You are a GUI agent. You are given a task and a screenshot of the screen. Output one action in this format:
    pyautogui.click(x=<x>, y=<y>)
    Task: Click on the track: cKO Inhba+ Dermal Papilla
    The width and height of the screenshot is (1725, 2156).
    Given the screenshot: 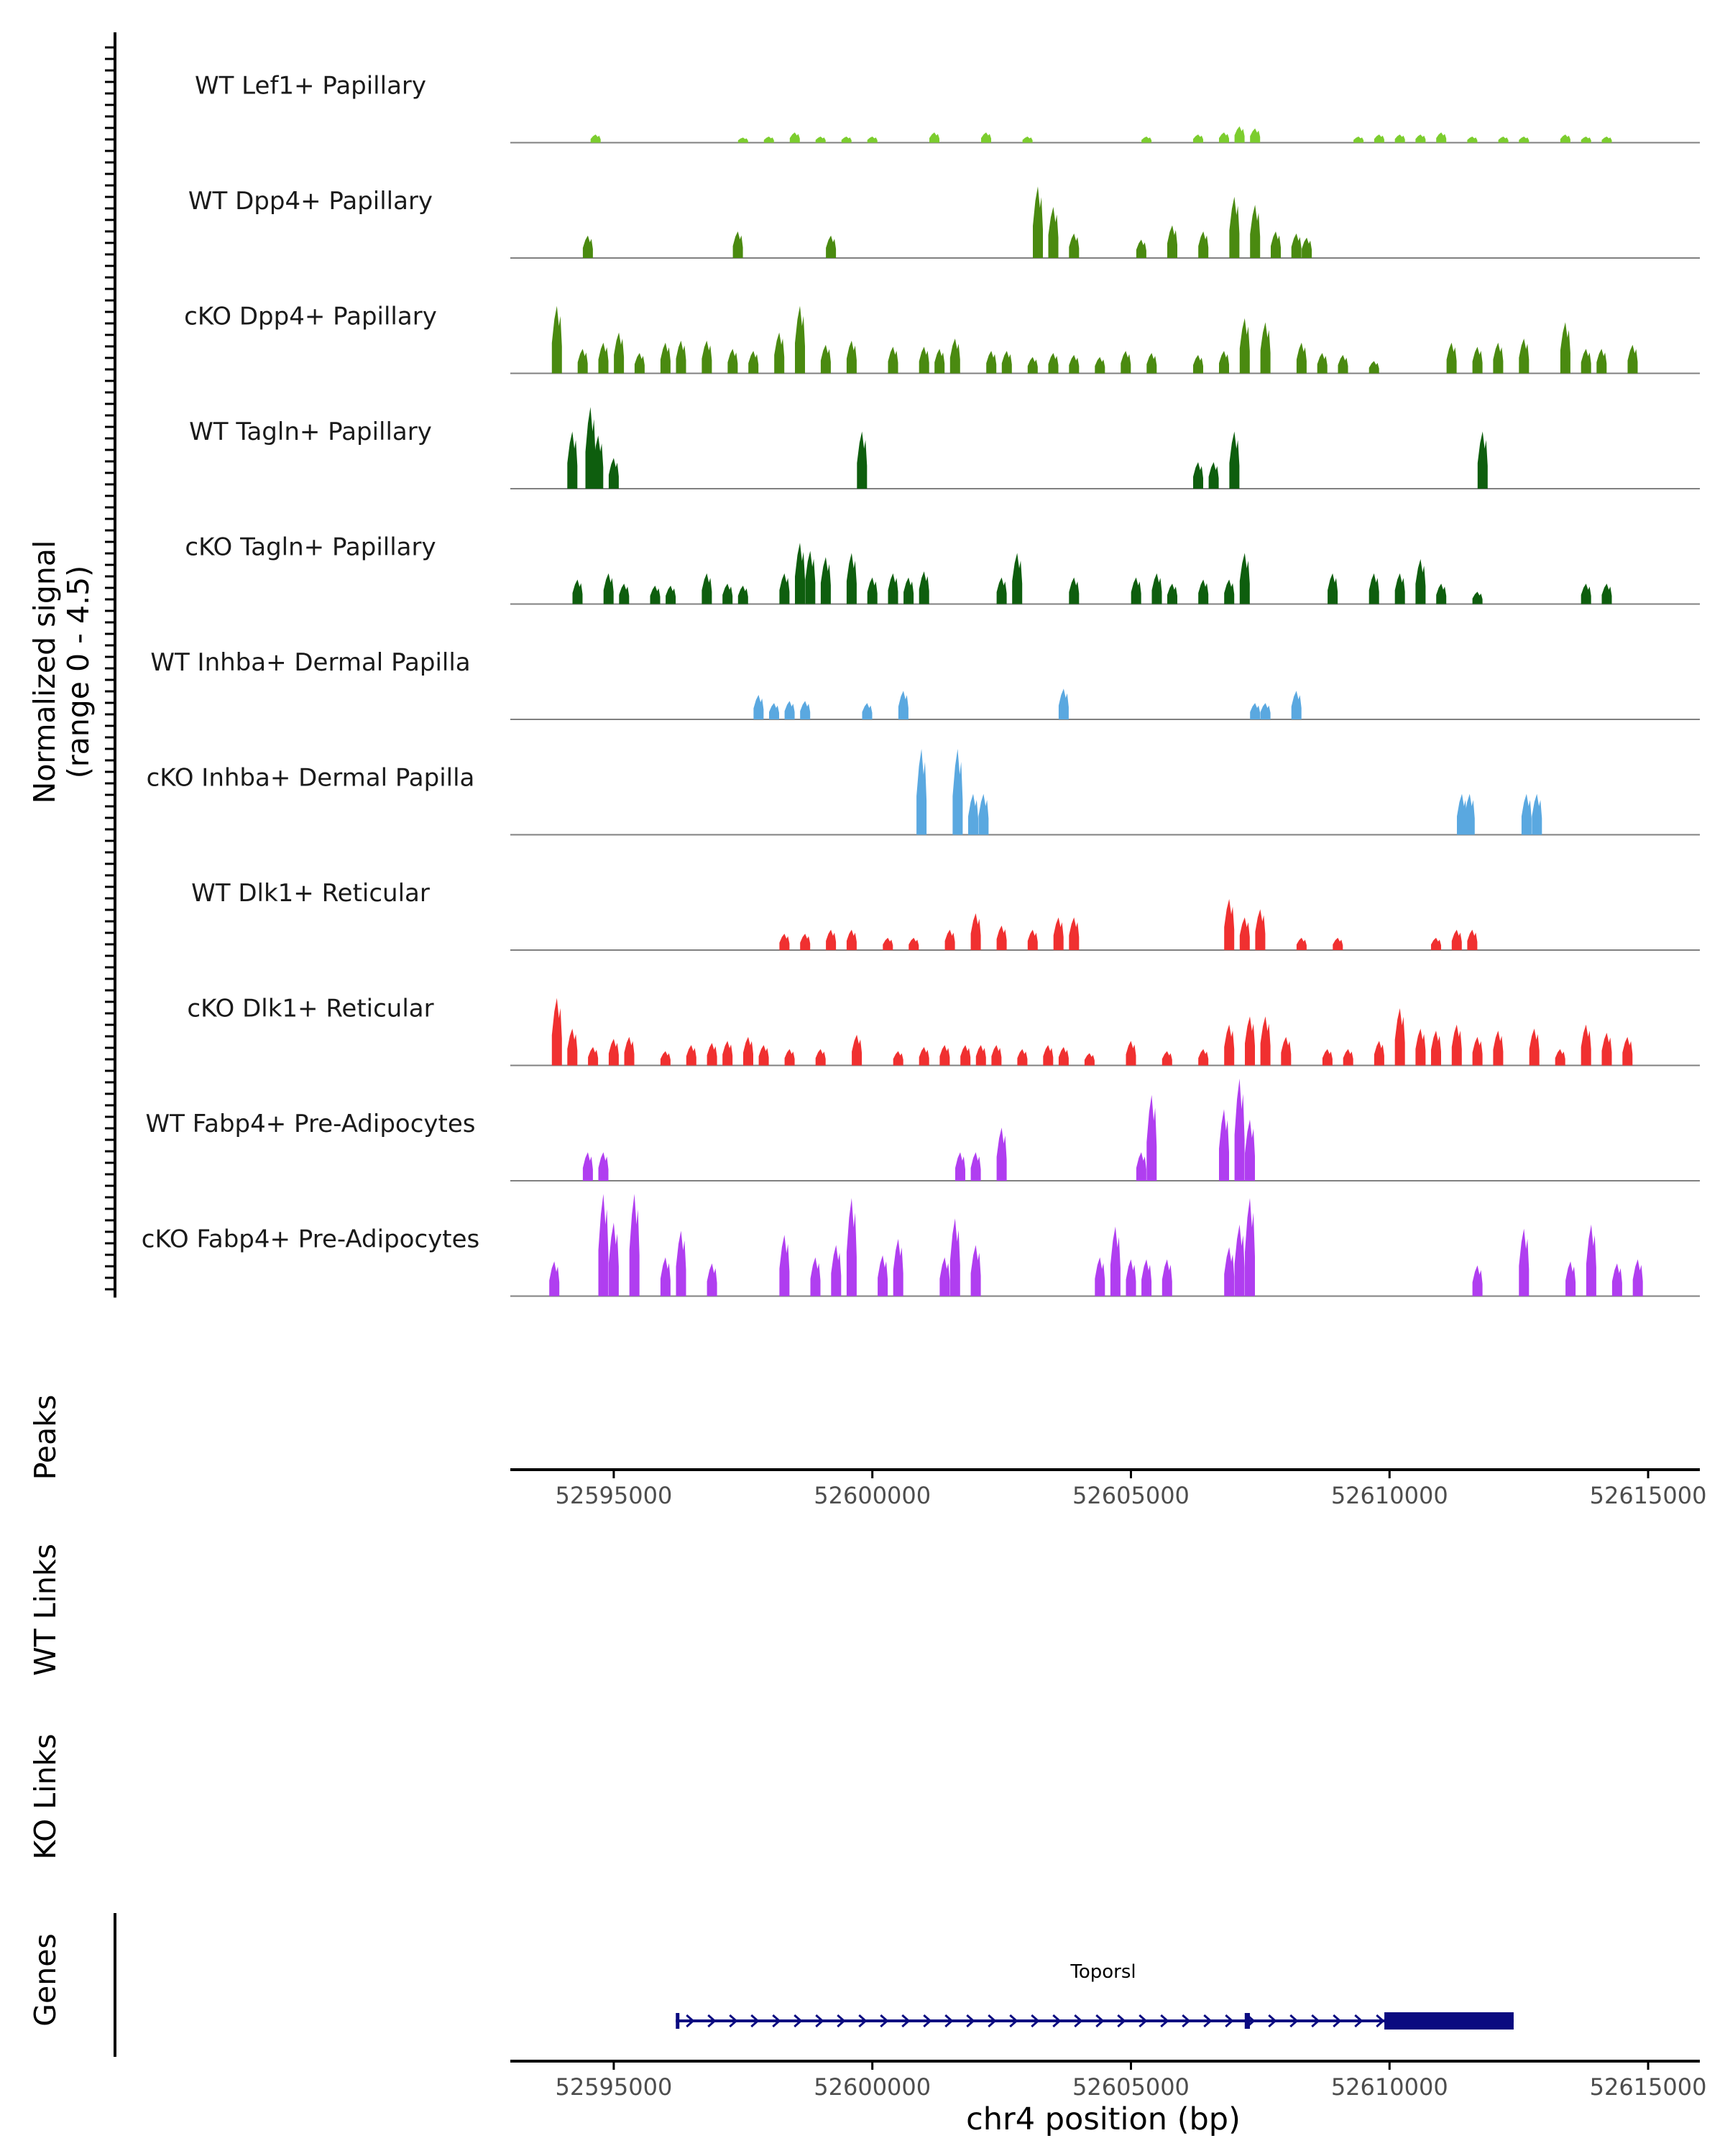 What is the action you would take?
    pyautogui.click(x=923, y=792)
    